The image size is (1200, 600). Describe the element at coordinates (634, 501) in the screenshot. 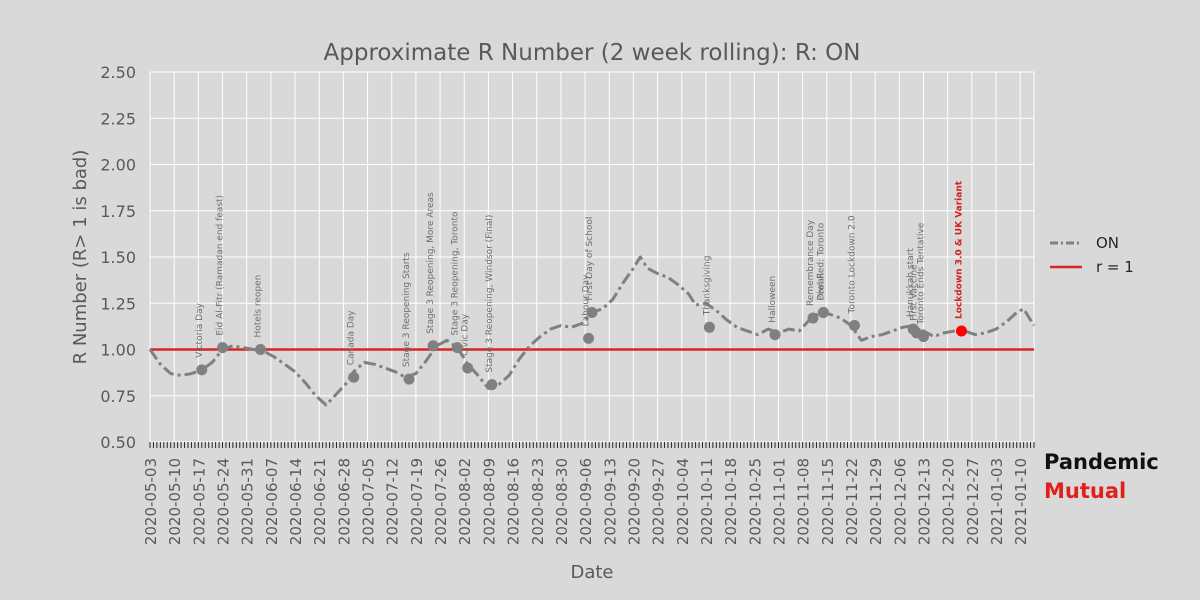

I see `x-tick-label: 2020-09-20` at that location.